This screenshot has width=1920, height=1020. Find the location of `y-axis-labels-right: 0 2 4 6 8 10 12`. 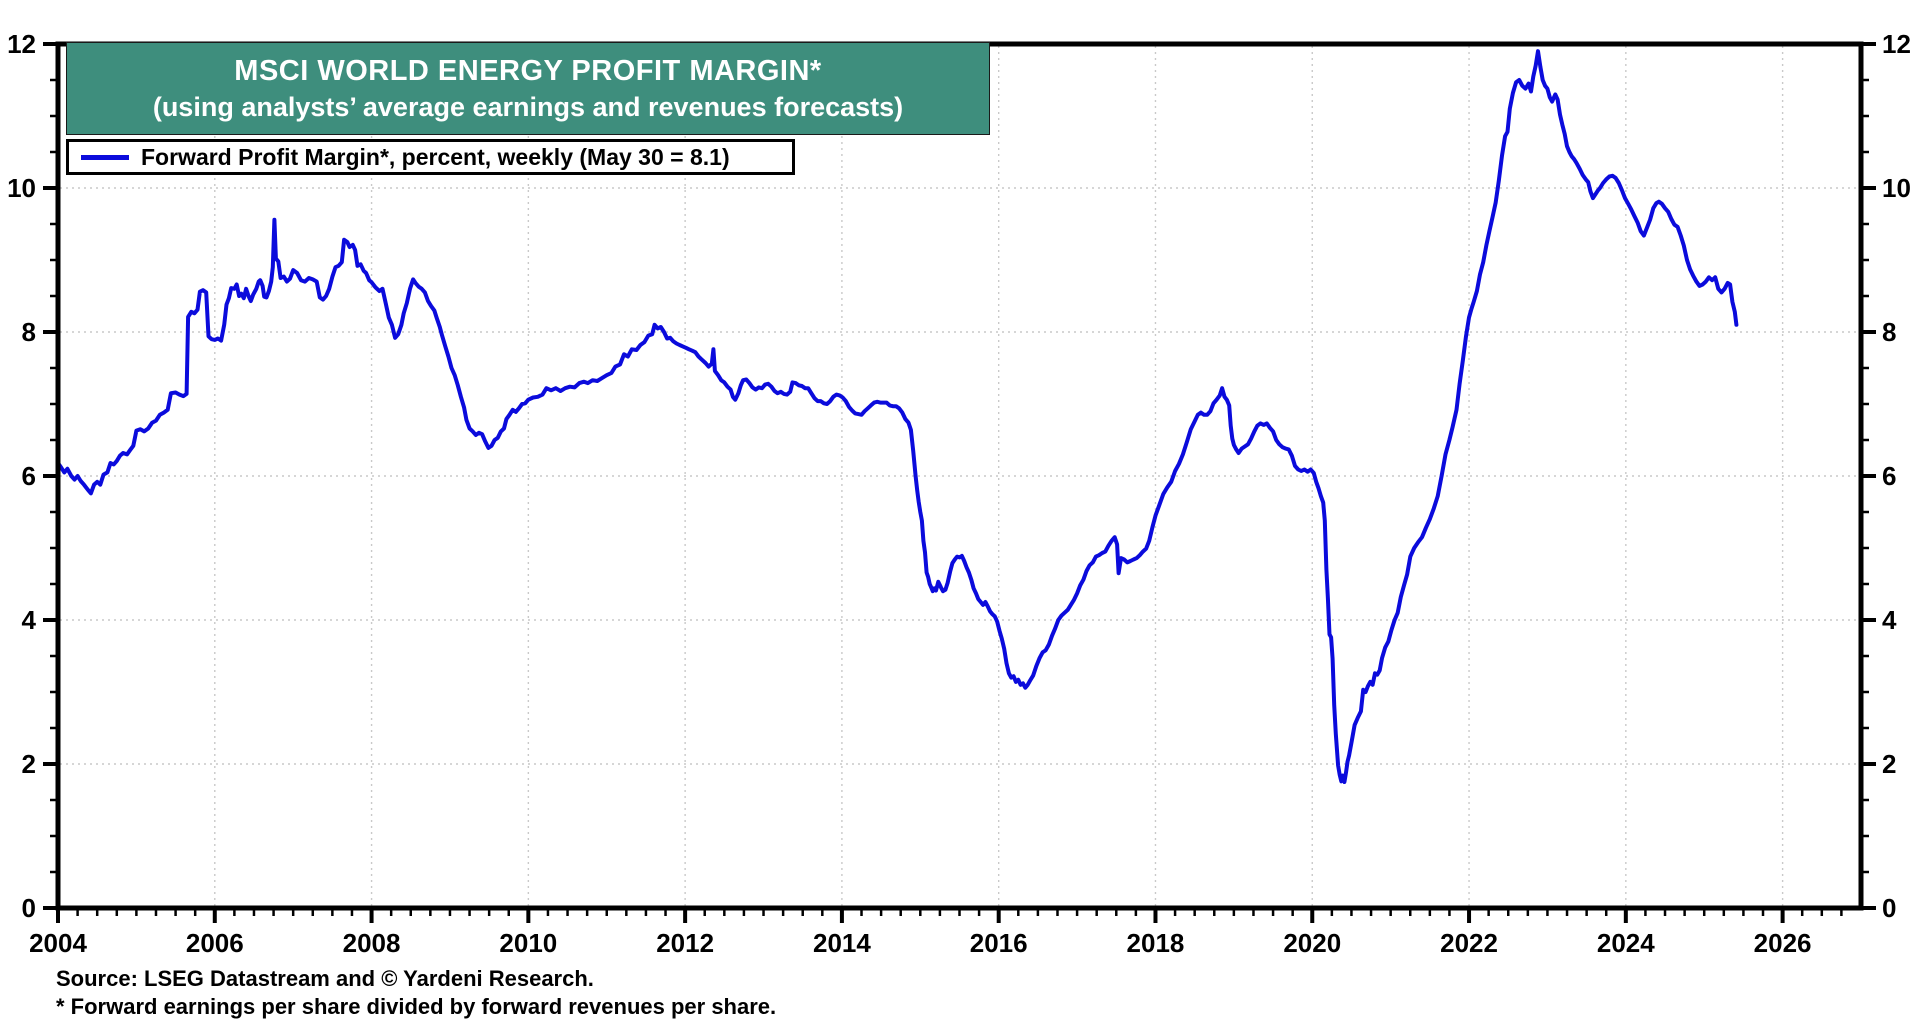

y-axis-labels-right: 0 2 4 6 8 10 12 is located at coordinates (1896, 476).